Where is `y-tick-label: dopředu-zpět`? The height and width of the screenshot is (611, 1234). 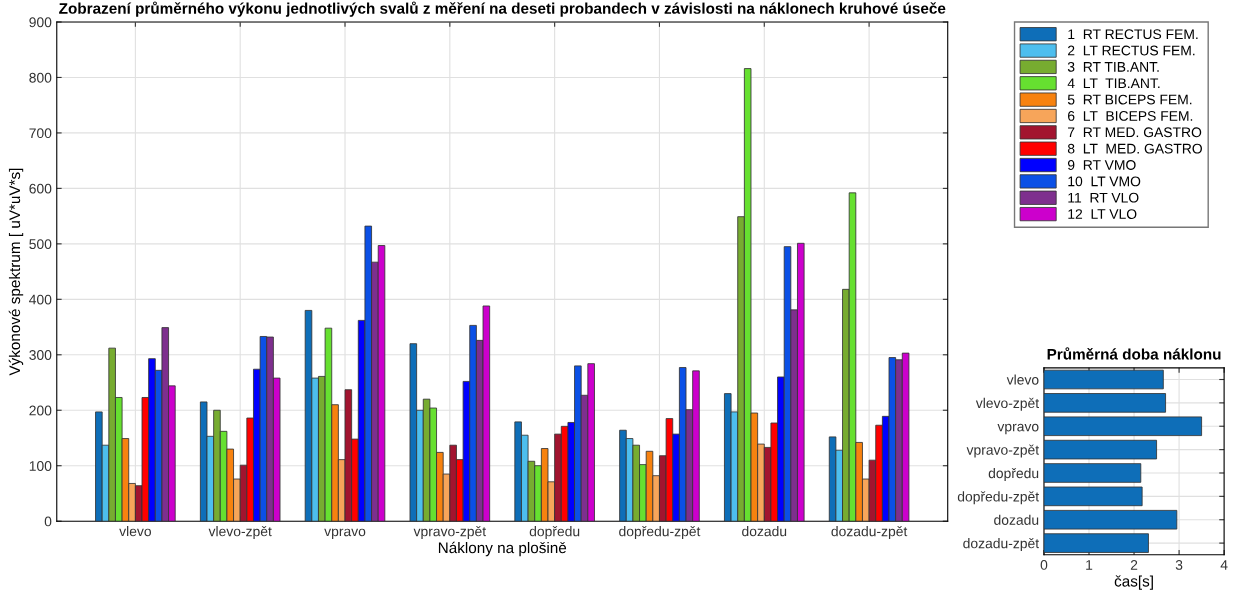
y-tick-label: dopředu-zpět is located at coordinates (998, 498).